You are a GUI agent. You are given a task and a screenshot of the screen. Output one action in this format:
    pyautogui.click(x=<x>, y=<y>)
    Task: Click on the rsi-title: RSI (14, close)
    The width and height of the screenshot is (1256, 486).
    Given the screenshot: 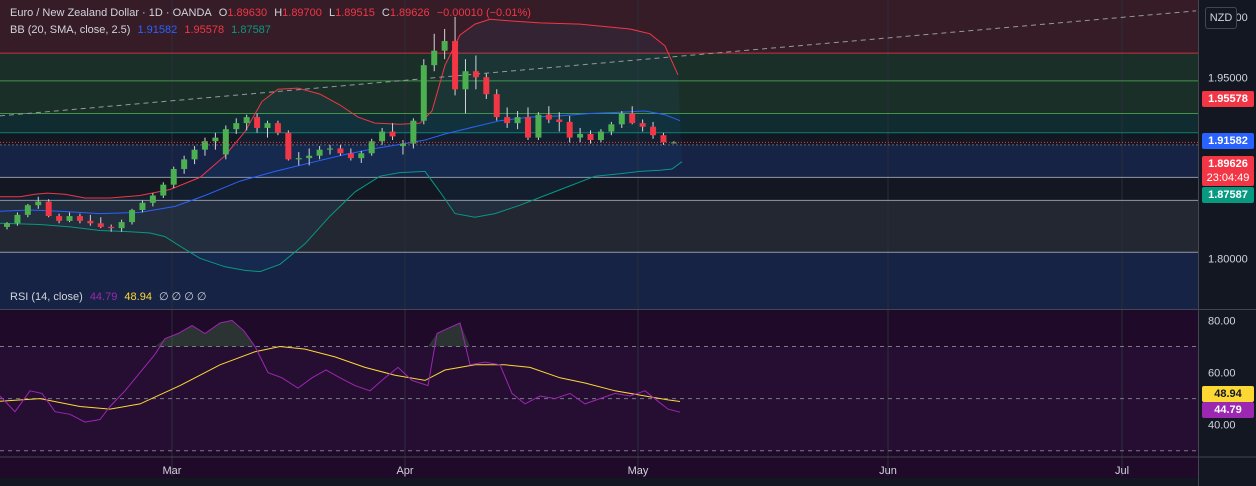 What is the action you would take?
    pyautogui.click(x=46, y=297)
    